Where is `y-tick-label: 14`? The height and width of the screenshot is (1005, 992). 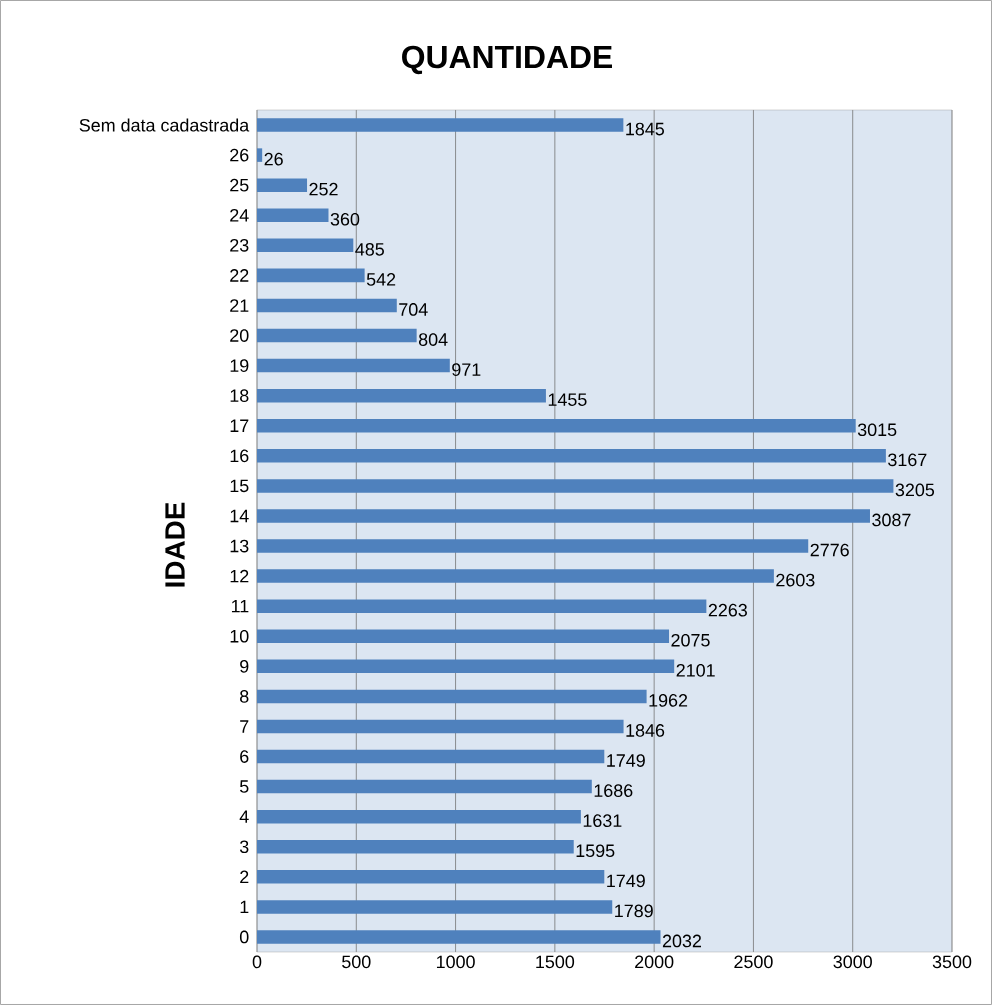 y-tick-label: 14 is located at coordinates (239, 516).